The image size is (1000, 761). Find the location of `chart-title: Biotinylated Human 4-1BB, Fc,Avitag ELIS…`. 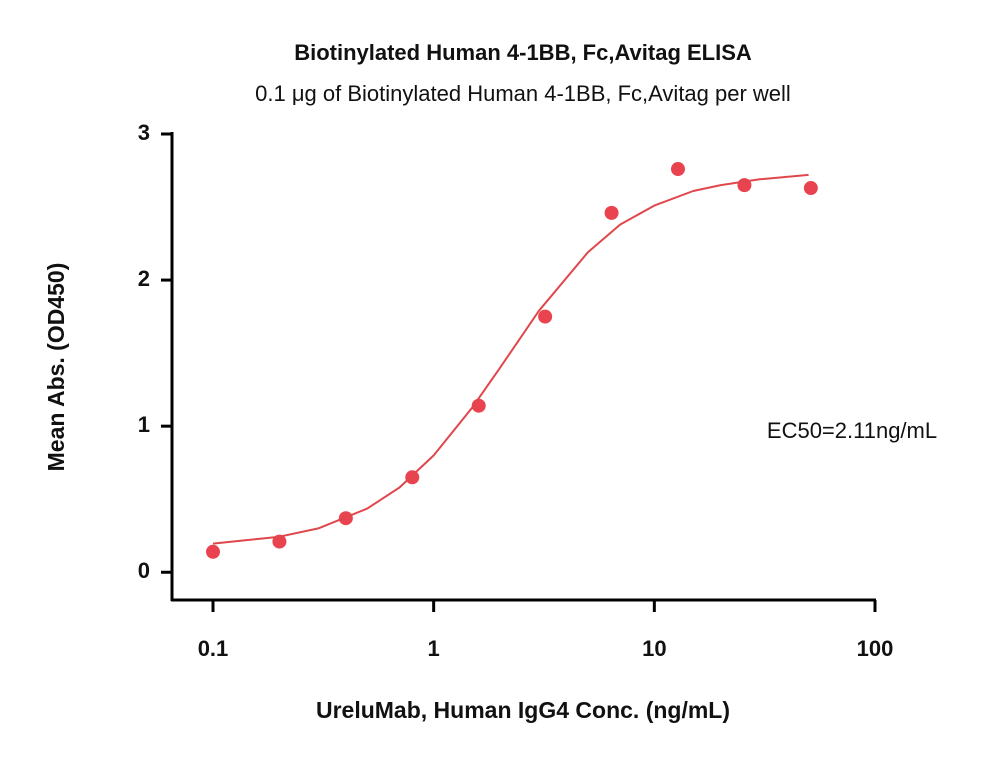

chart-title: Biotinylated Human 4-1BB, Fc,Avitag ELIS… is located at coordinates (523, 52).